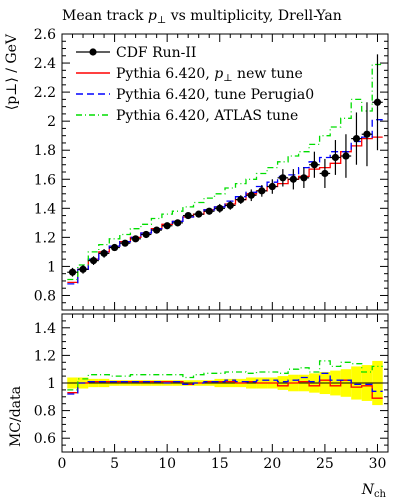  I want to click on y-tick-label: 2, so click(51, 122).